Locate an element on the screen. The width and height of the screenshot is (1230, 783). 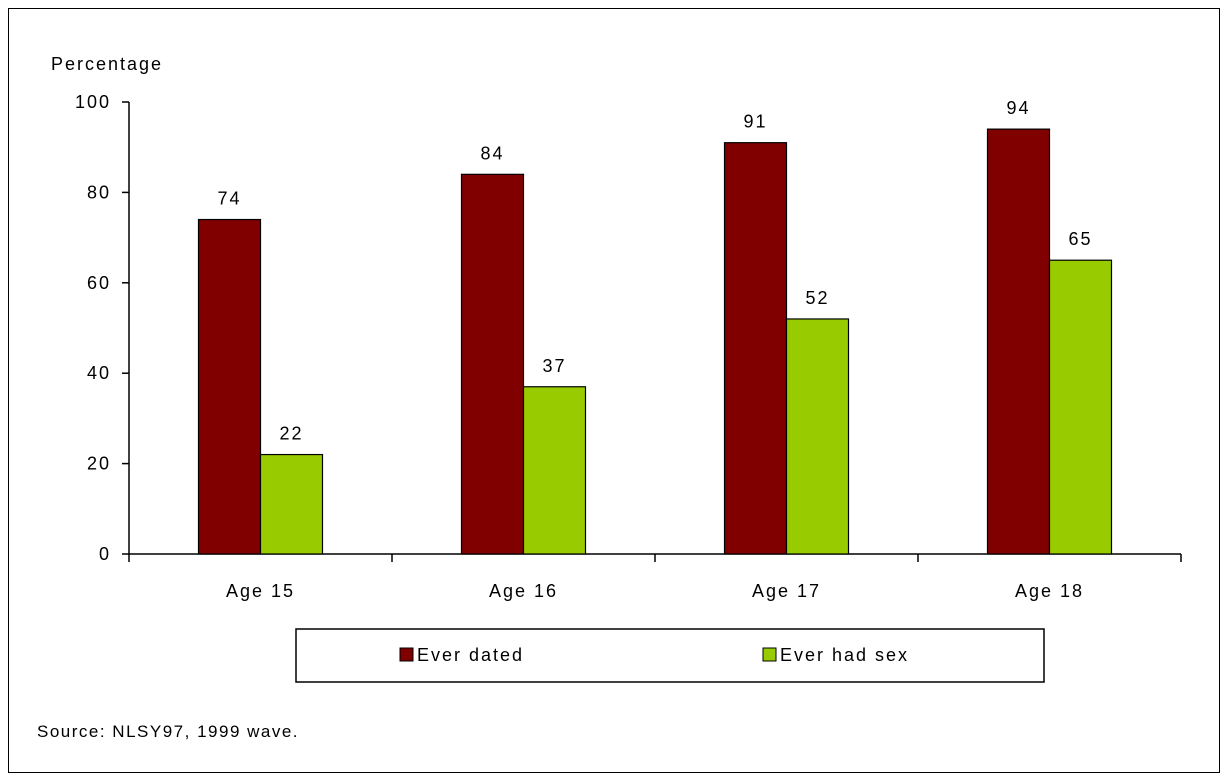
x-tick-label: Age 15 is located at coordinates (260, 591).